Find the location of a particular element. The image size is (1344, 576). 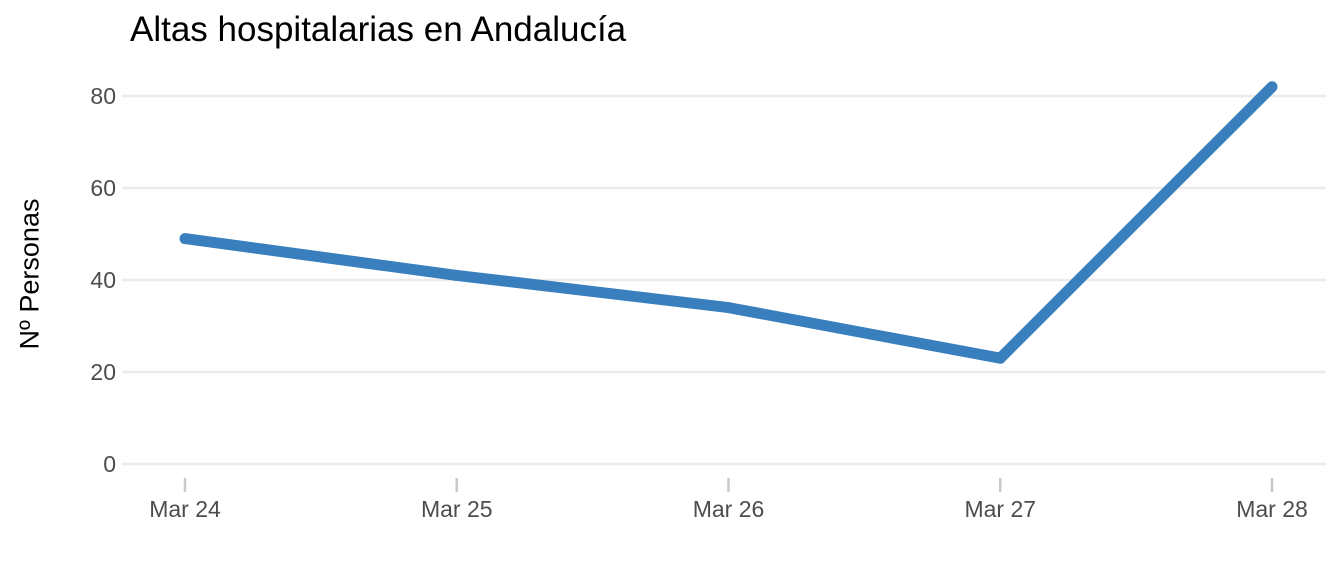

x-tick-label: Mar 28 is located at coordinates (1272, 509).